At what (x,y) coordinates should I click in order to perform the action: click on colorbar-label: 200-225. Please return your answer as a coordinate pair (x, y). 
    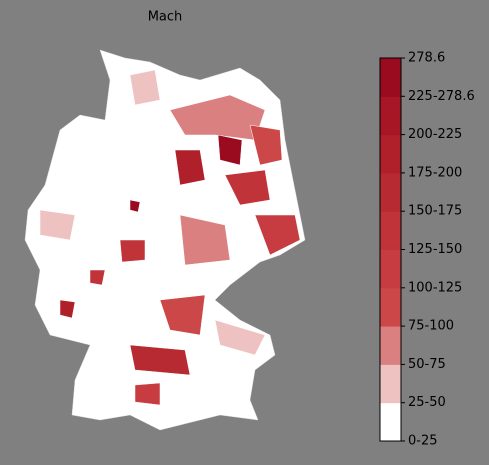
    Looking at the image, I should click on (435, 134).